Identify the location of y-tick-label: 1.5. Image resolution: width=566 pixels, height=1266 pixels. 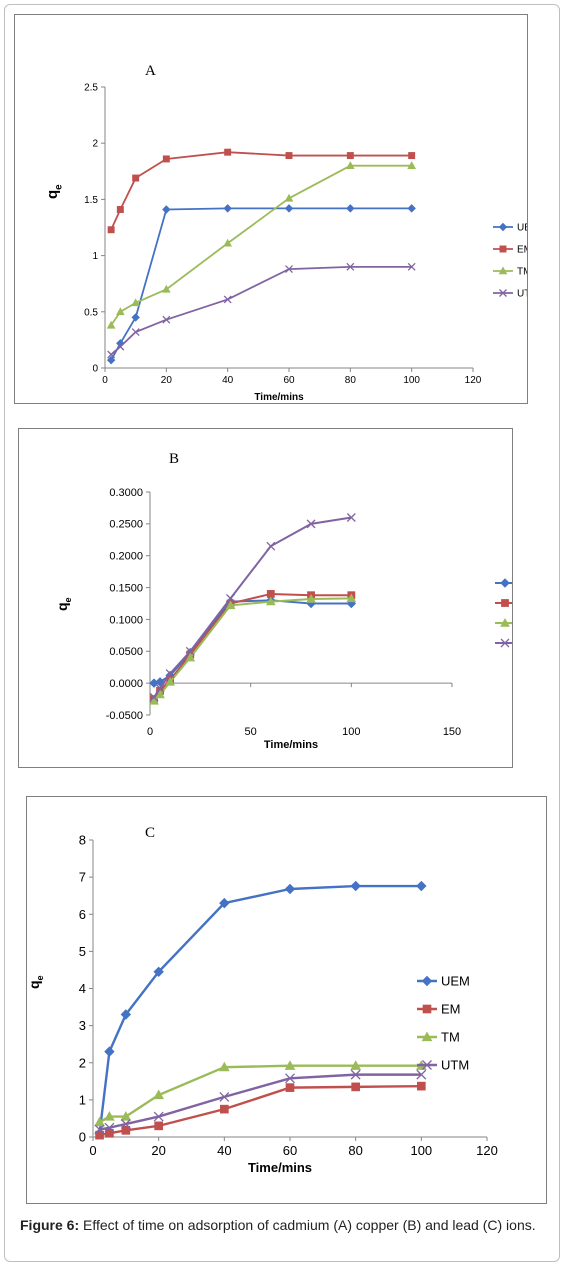
(91, 200).